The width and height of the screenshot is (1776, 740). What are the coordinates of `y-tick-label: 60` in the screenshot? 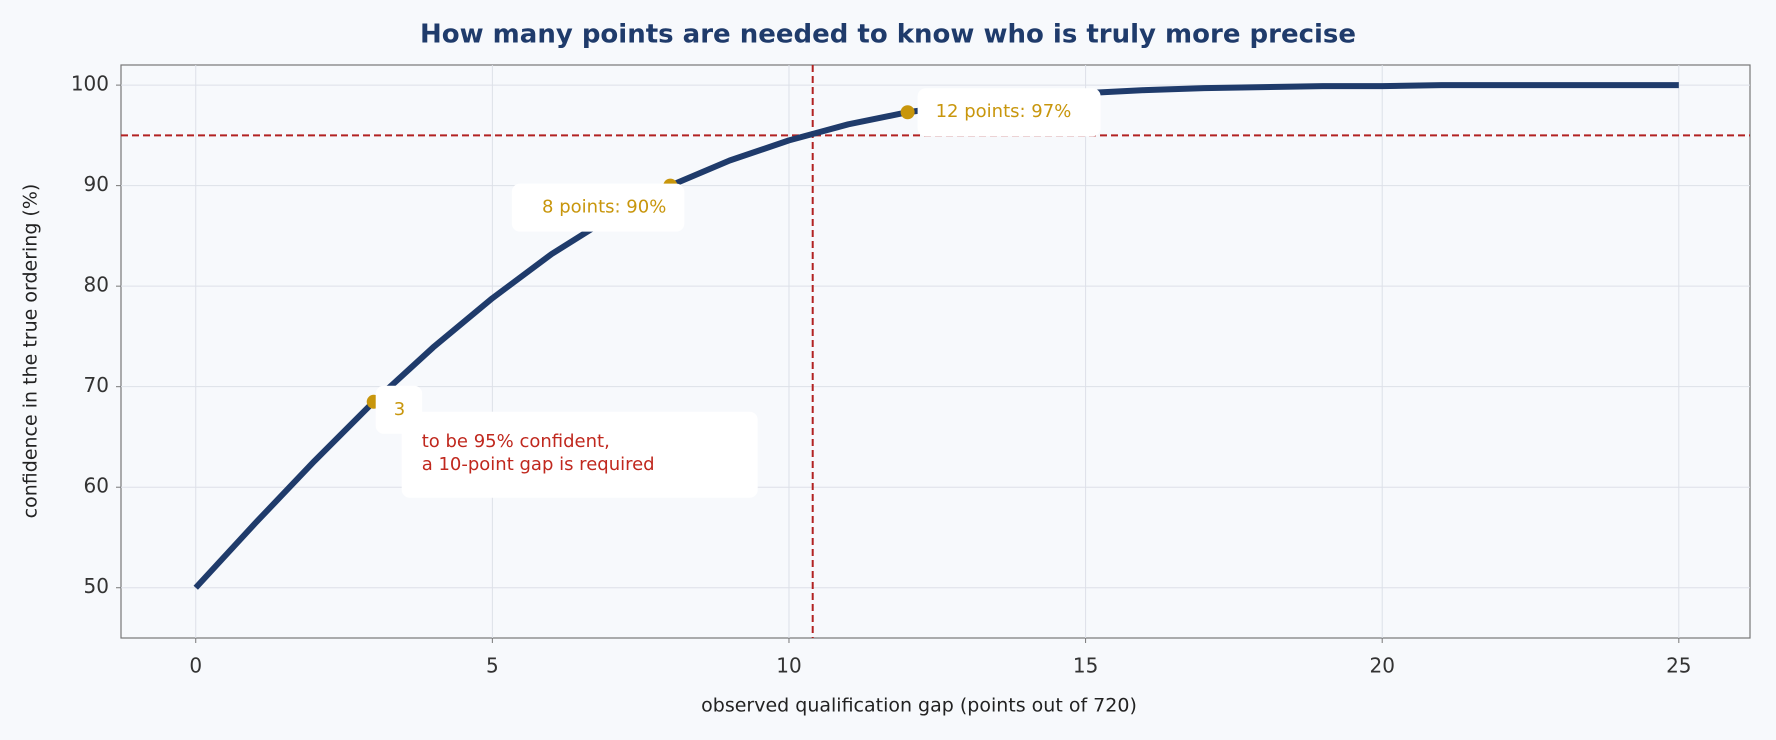 It's located at (96, 486).